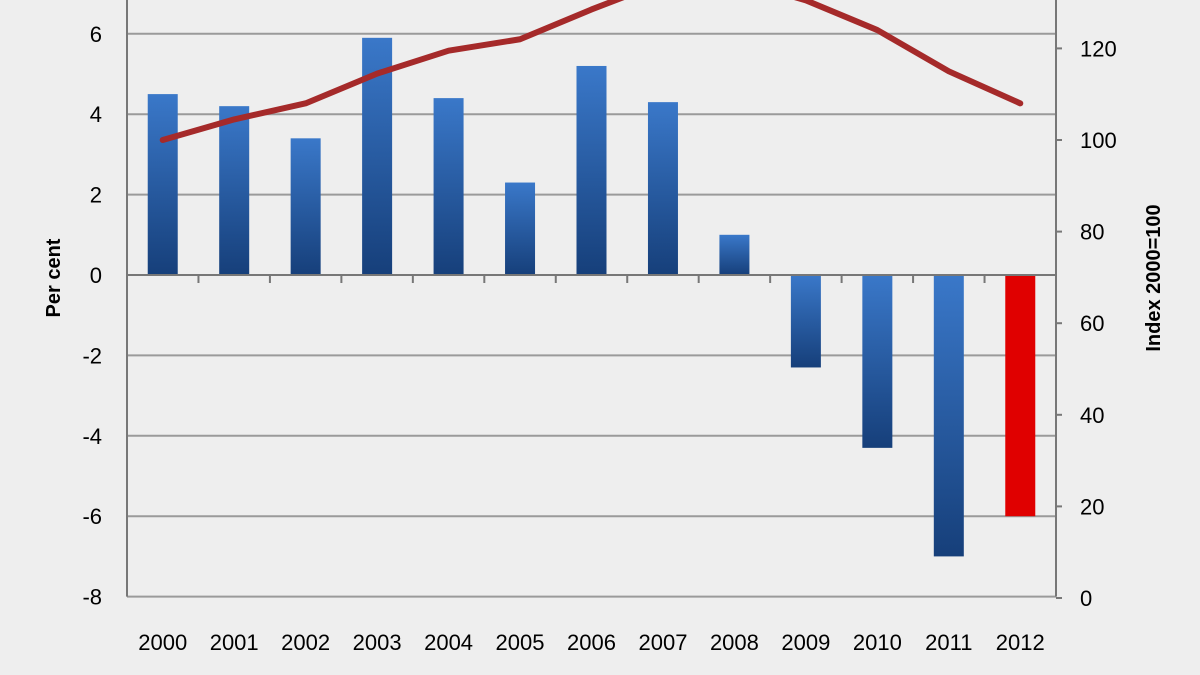 This screenshot has height=675, width=1200. What do you see at coordinates (96, 275) in the screenshot?
I see `left-tick-label: 0` at bounding box center [96, 275].